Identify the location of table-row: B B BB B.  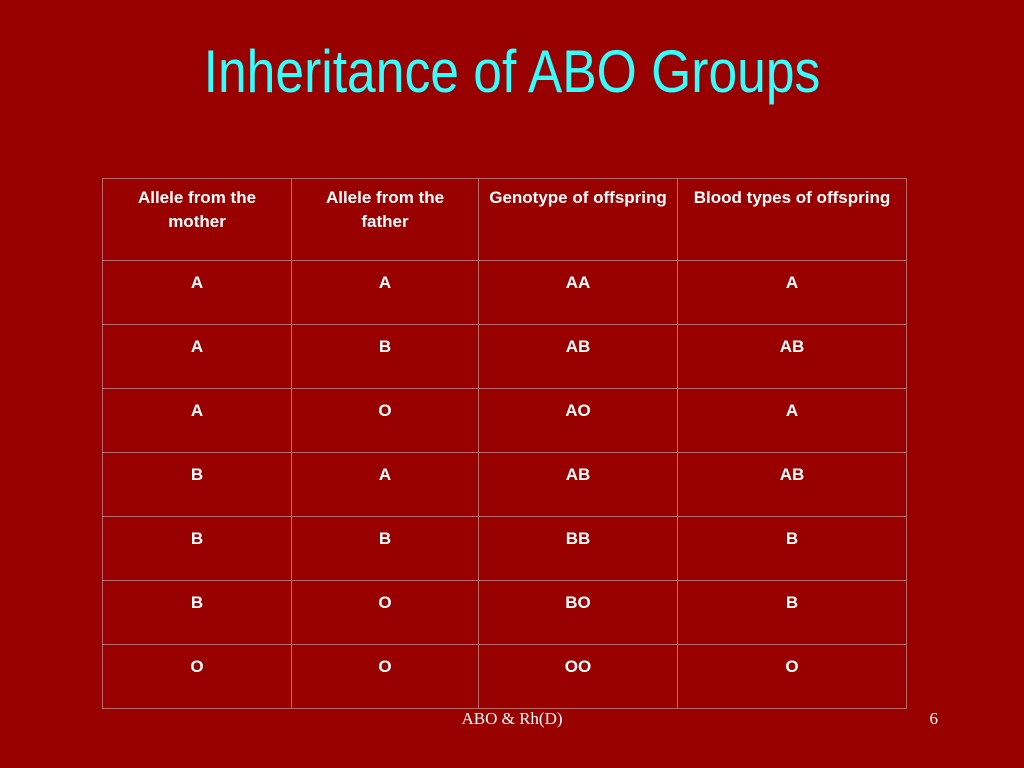
(504, 548).